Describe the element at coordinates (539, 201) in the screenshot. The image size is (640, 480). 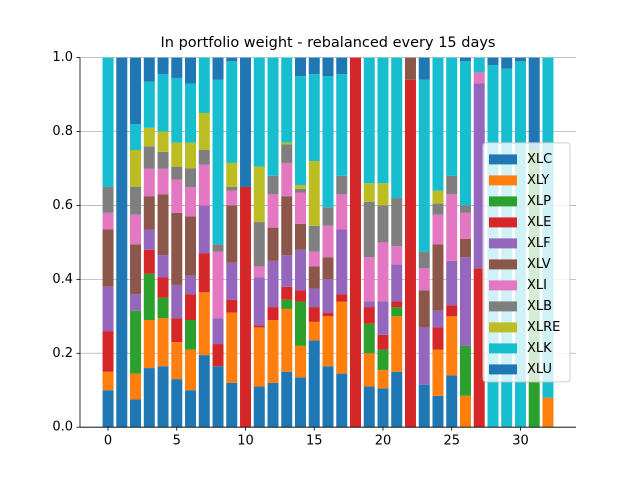
I see `legend-label: XLP` at that location.